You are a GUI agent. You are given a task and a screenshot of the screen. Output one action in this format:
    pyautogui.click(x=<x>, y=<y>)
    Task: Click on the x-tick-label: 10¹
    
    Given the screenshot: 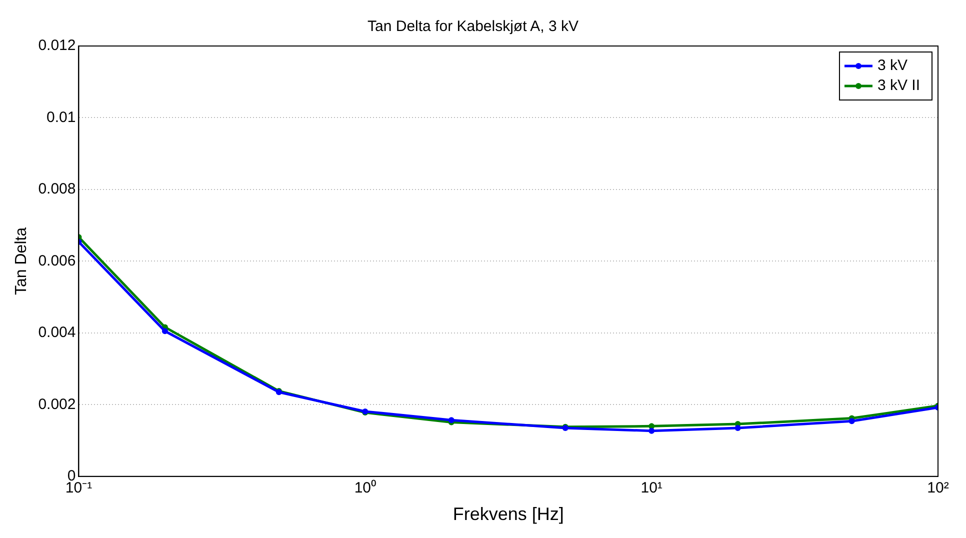 What is the action you would take?
    pyautogui.click(x=651, y=488)
    